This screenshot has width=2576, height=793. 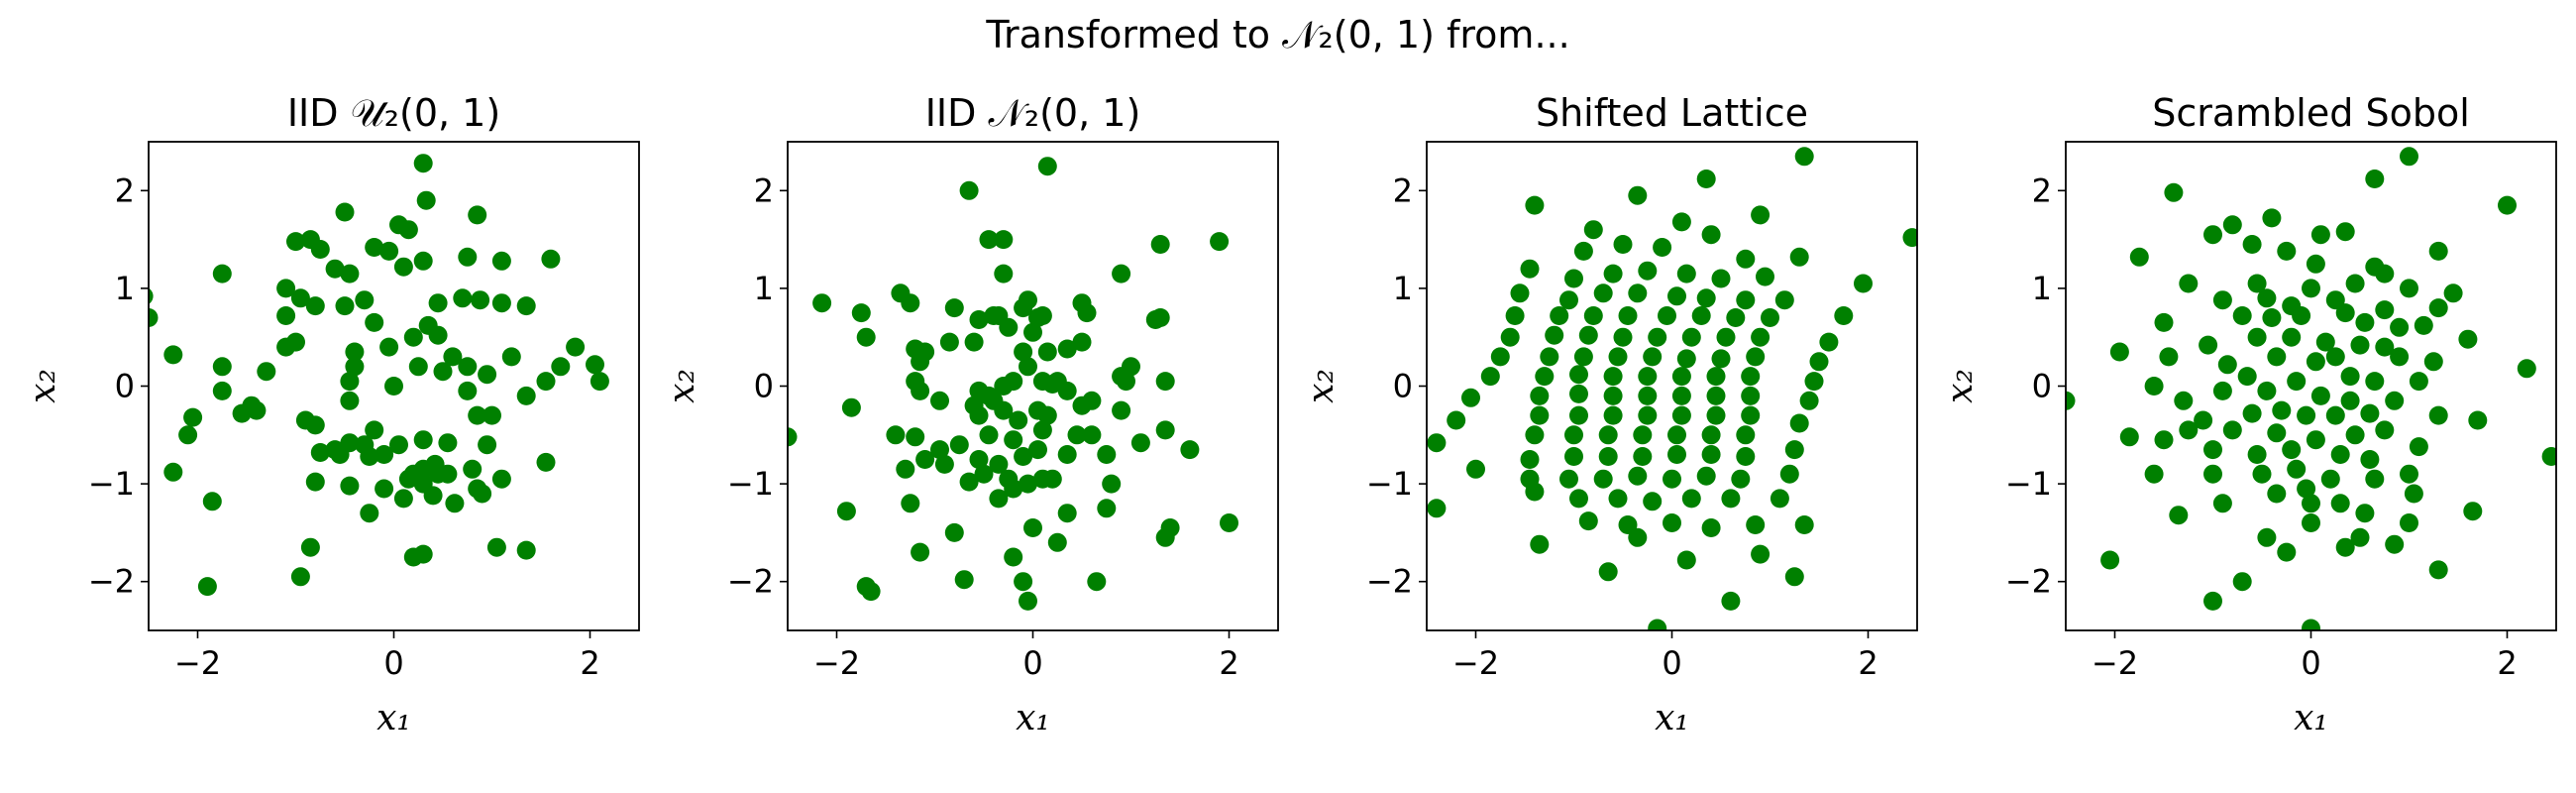 I want to click on scatter-points, so click(x=379, y=375).